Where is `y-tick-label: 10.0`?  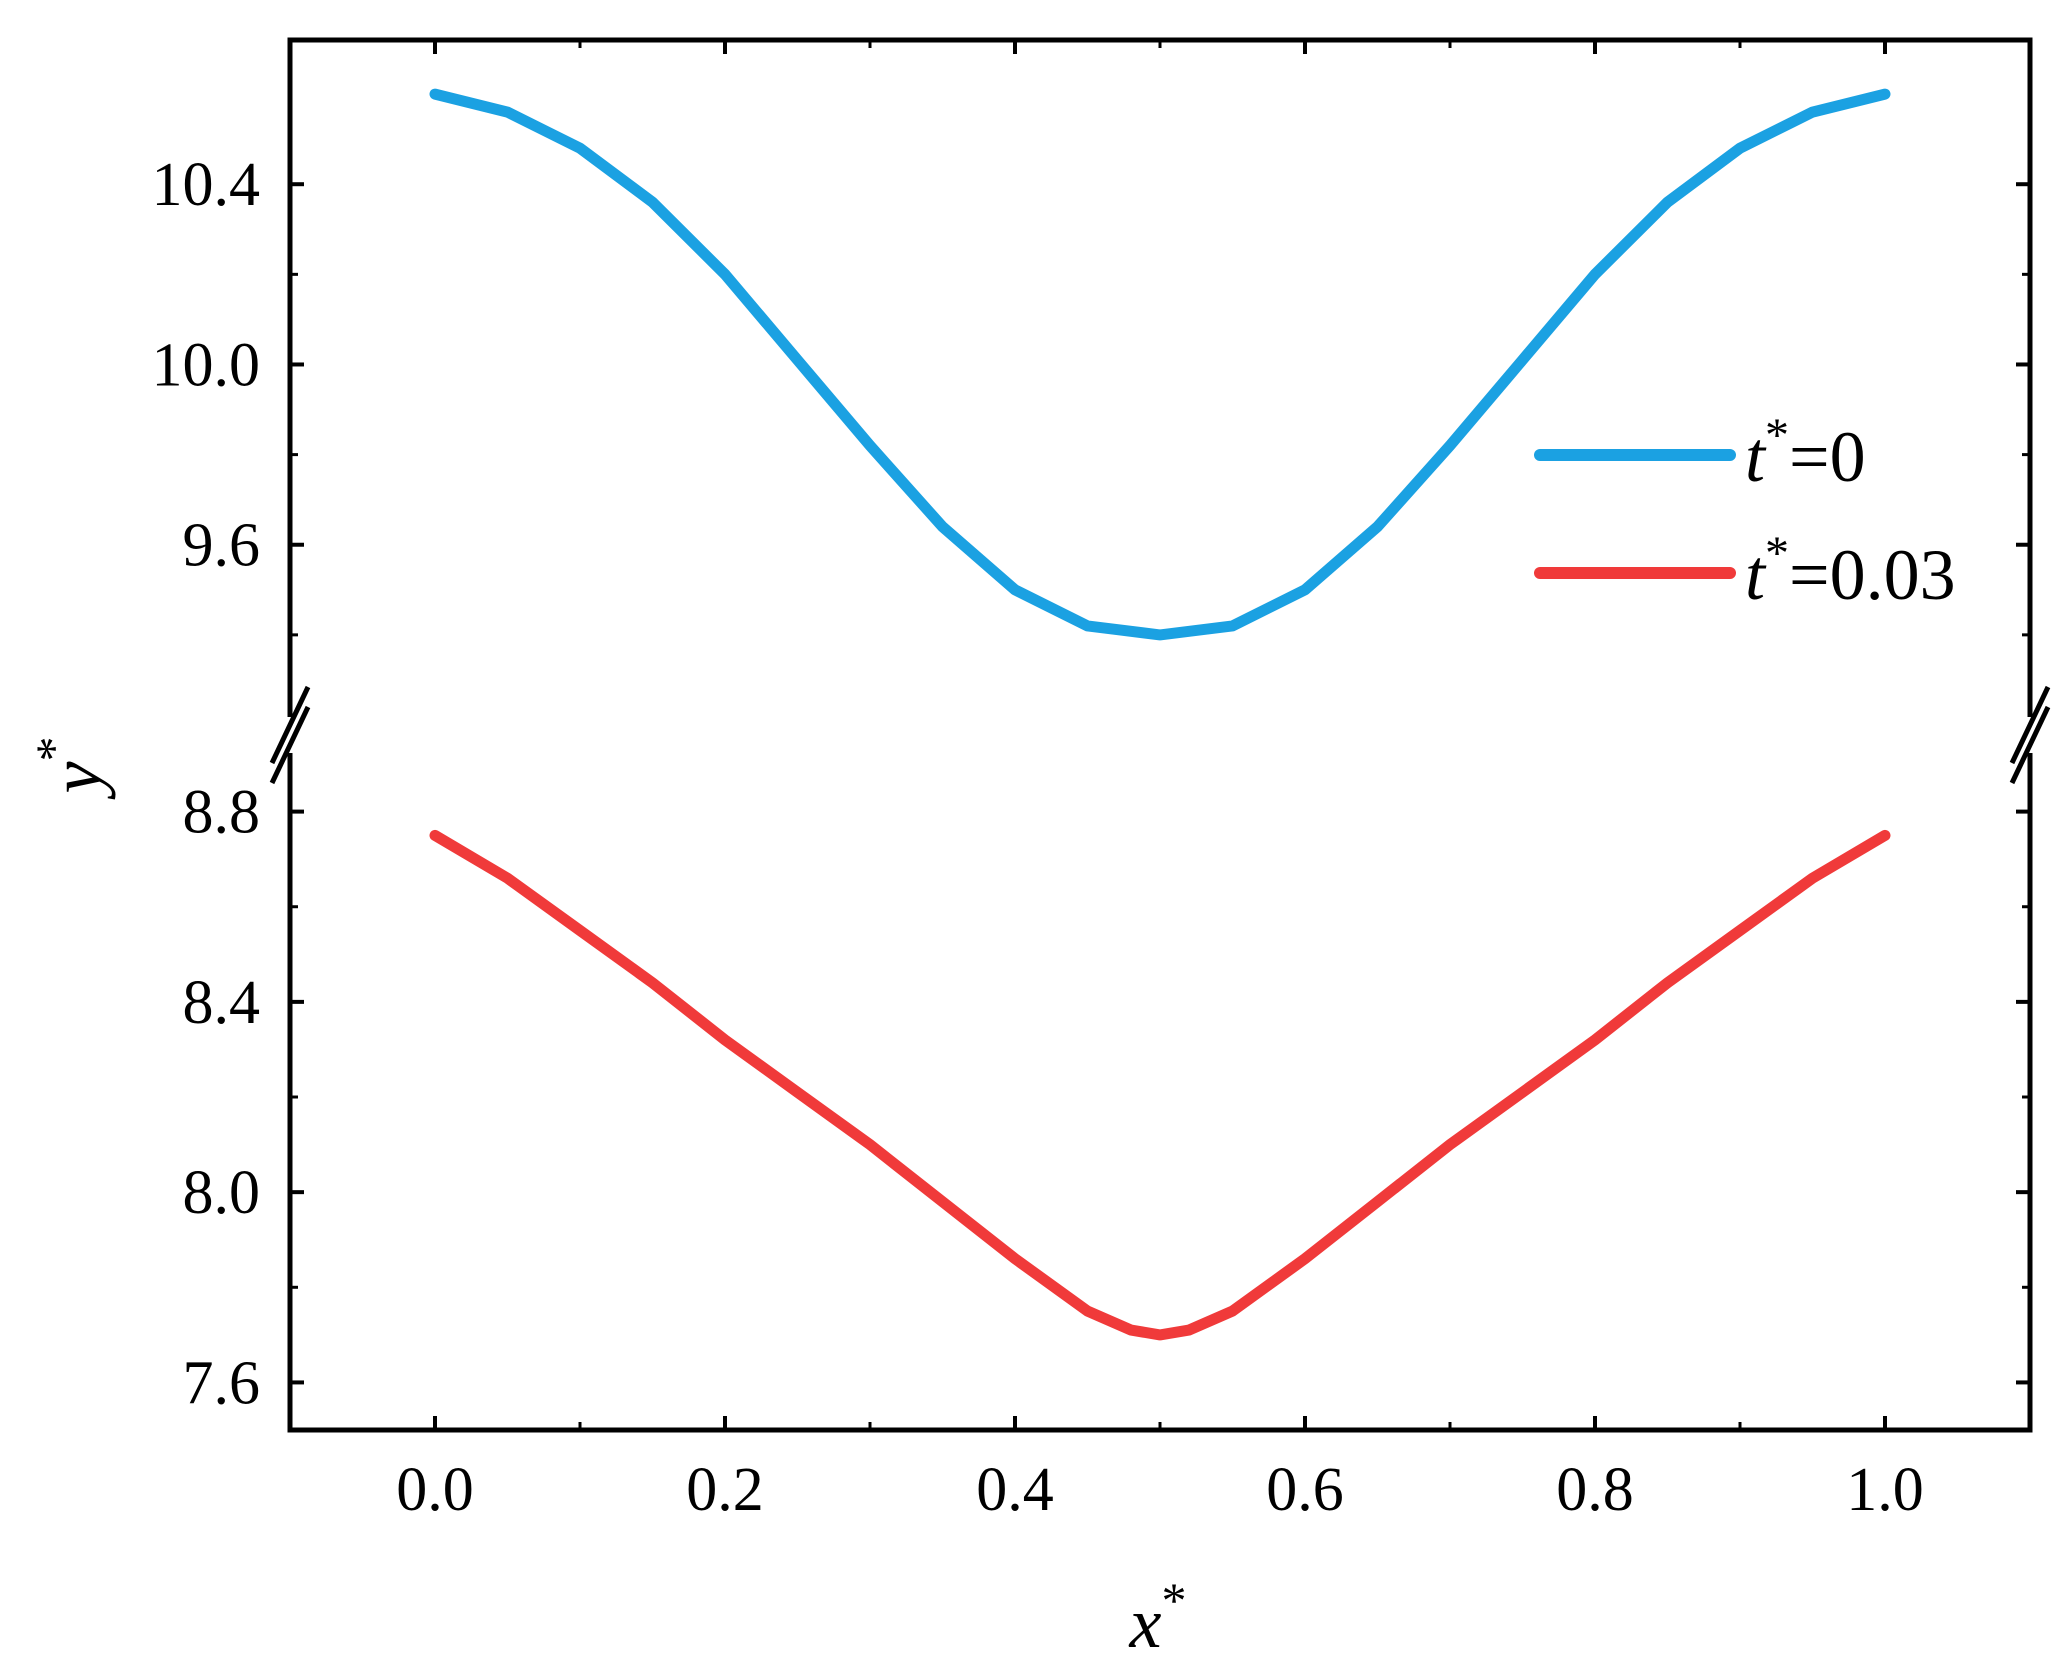
y-tick-label: 10.0 is located at coordinates (206, 365).